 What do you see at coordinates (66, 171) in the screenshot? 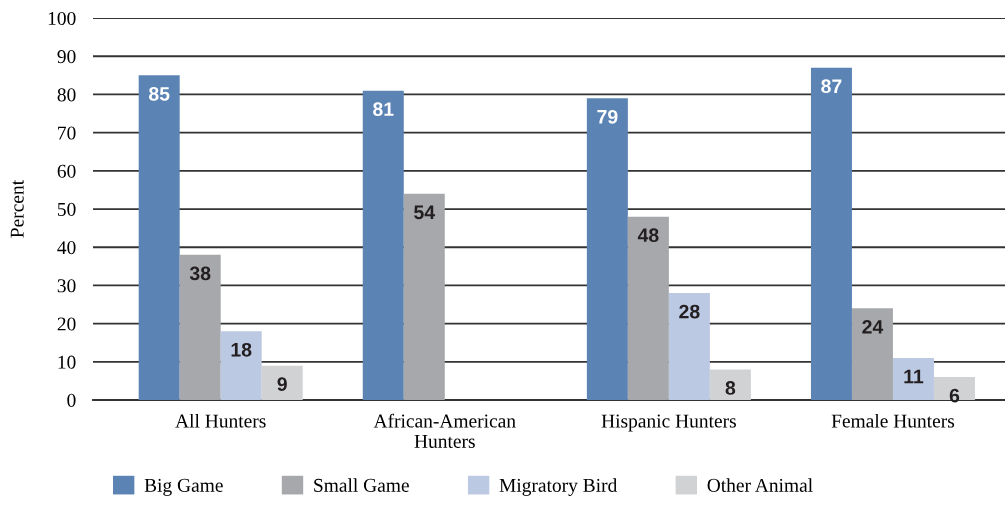
I see `y-tick-label: 60` at bounding box center [66, 171].